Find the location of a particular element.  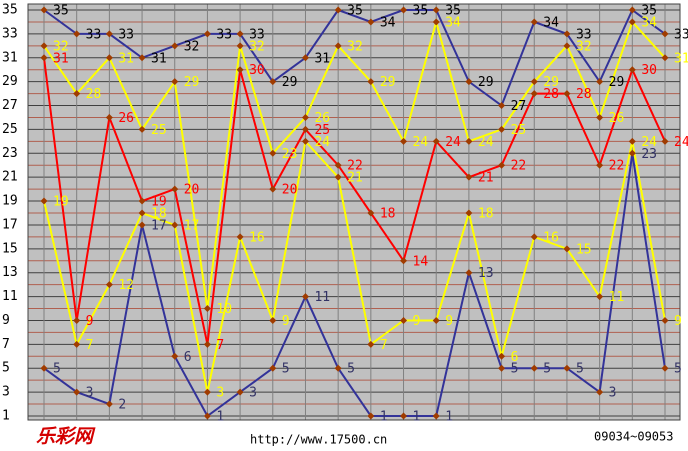

data-label: 30 is located at coordinates (649, 70).